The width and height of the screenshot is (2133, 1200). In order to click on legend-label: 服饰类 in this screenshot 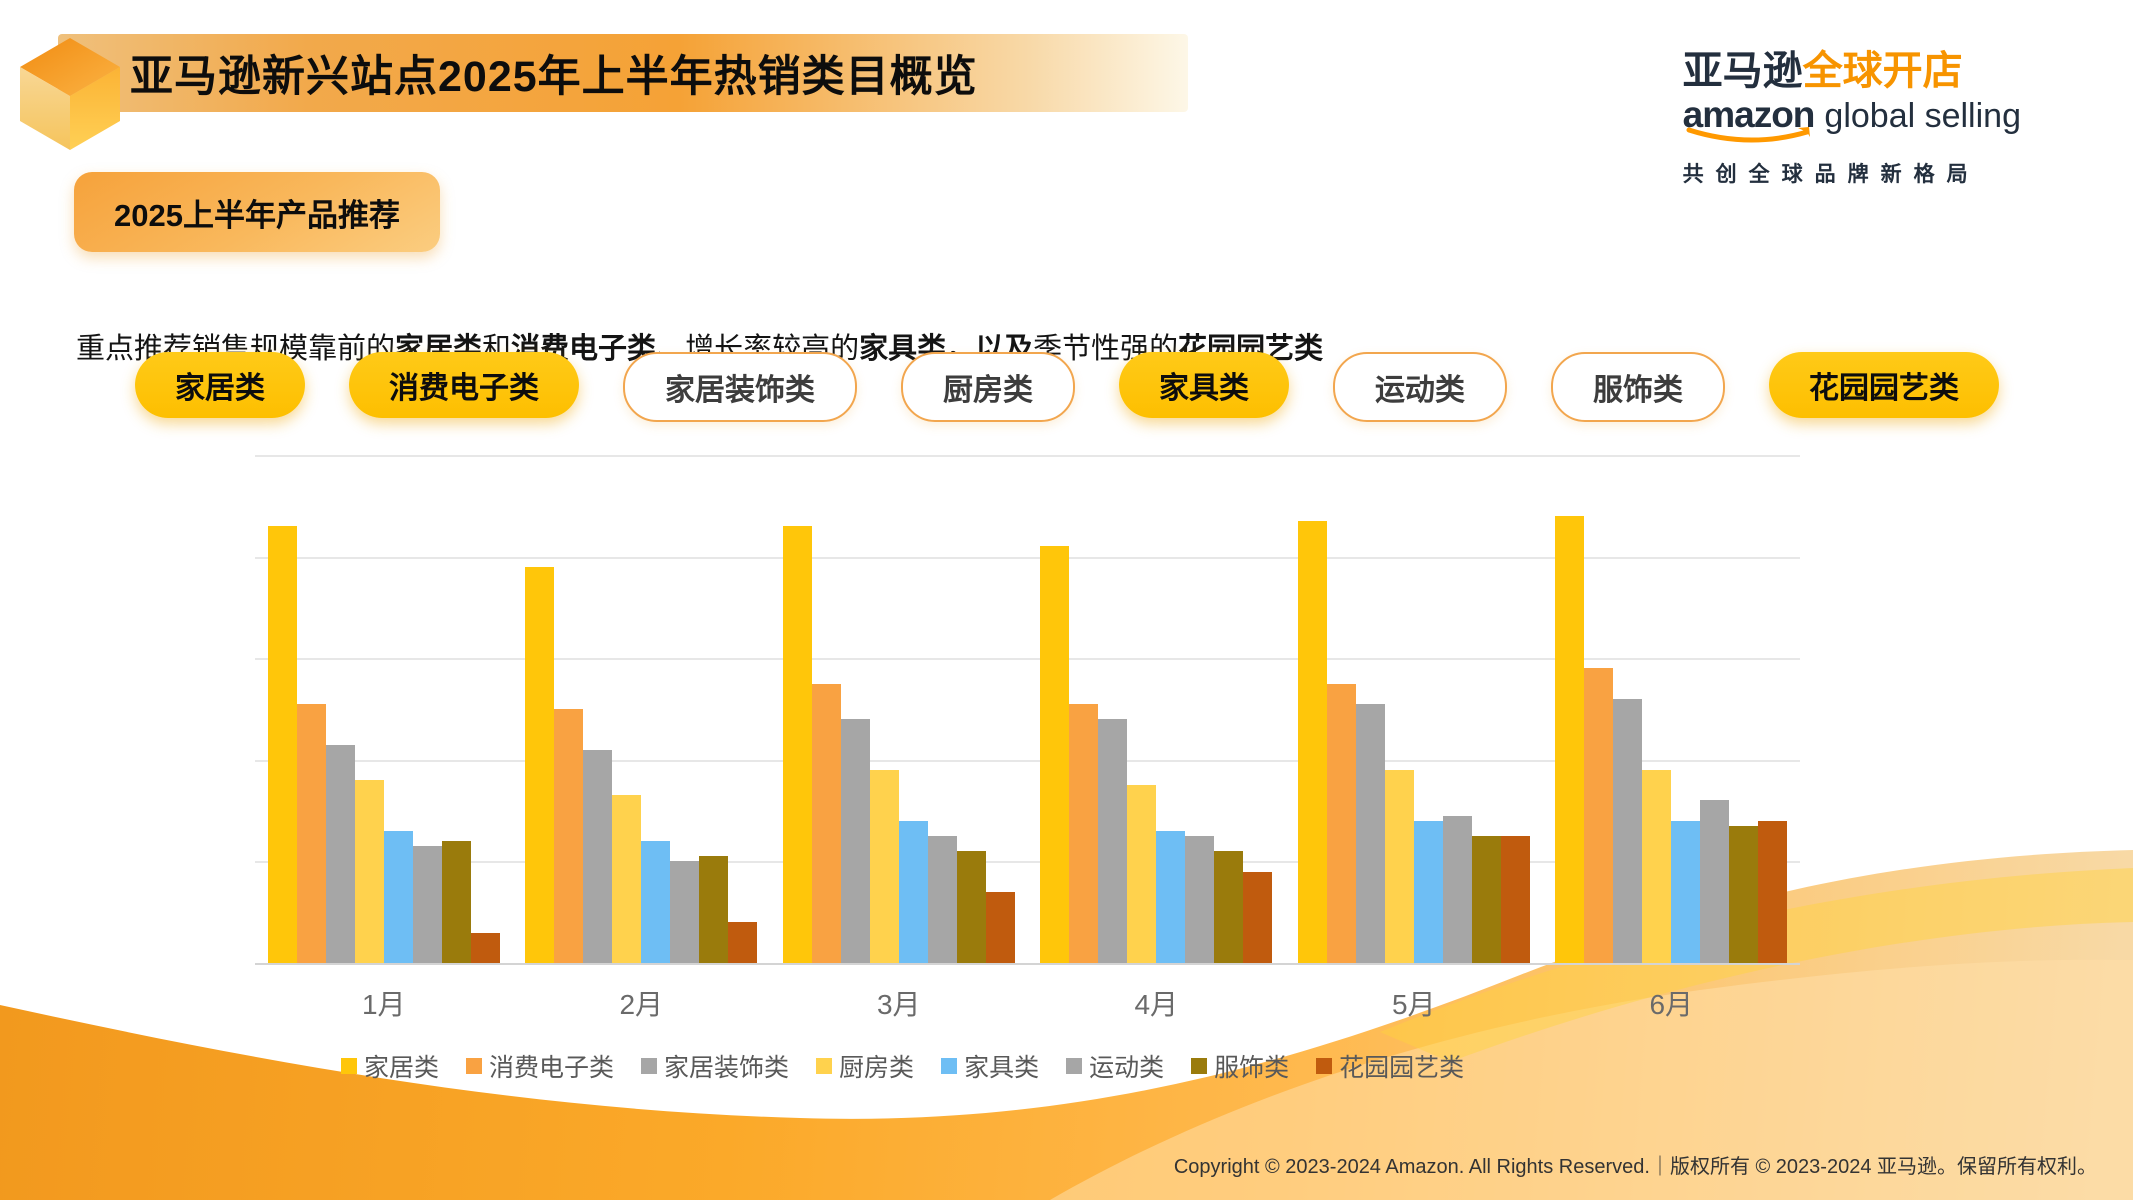, I will do `click(1252, 1068)`.